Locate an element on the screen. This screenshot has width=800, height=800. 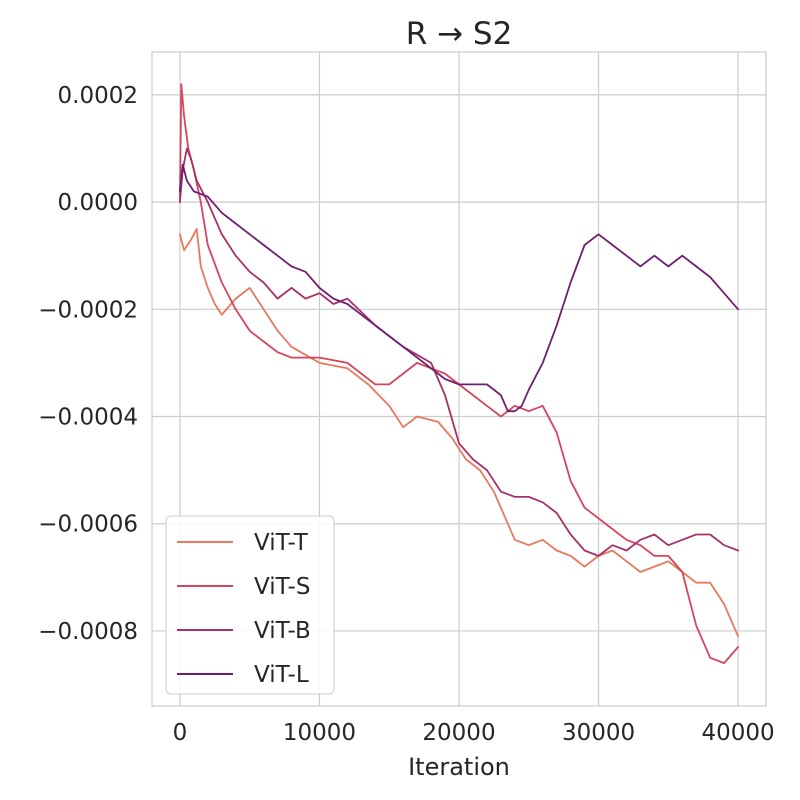
y-tick-label: −0.0008 is located at coordinates (88, 632).